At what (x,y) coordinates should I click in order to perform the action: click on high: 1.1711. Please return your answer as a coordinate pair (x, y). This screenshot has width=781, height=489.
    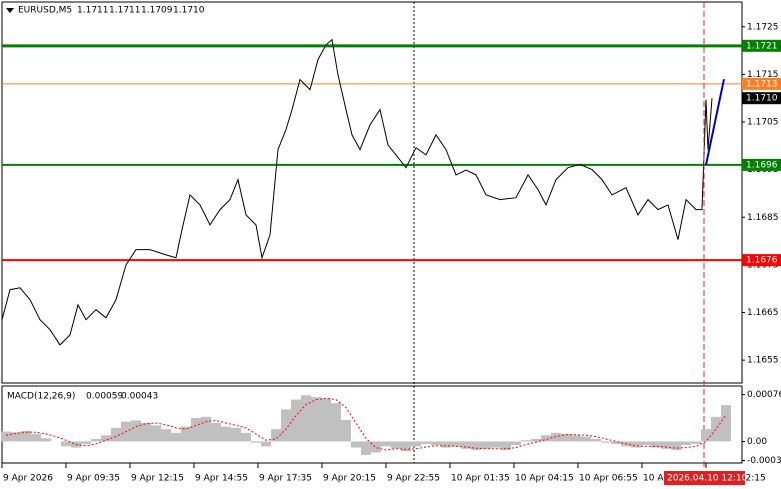
    Looking at the image, I should click on (125, 11).